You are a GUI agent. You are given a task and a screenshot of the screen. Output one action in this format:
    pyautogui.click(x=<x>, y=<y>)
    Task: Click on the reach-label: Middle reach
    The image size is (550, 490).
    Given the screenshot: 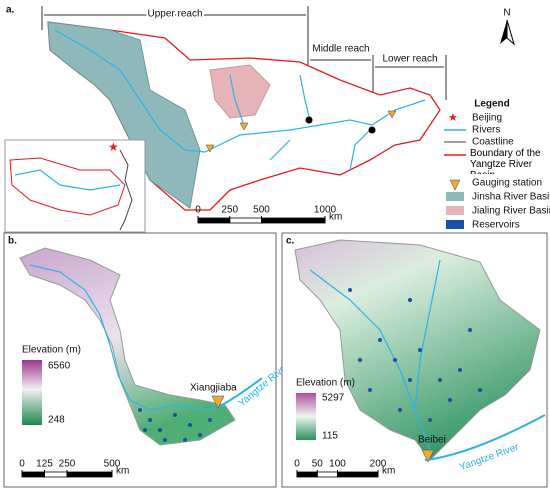 What is the action you would take?
    pyautogui.click(x=340, y=49)
    